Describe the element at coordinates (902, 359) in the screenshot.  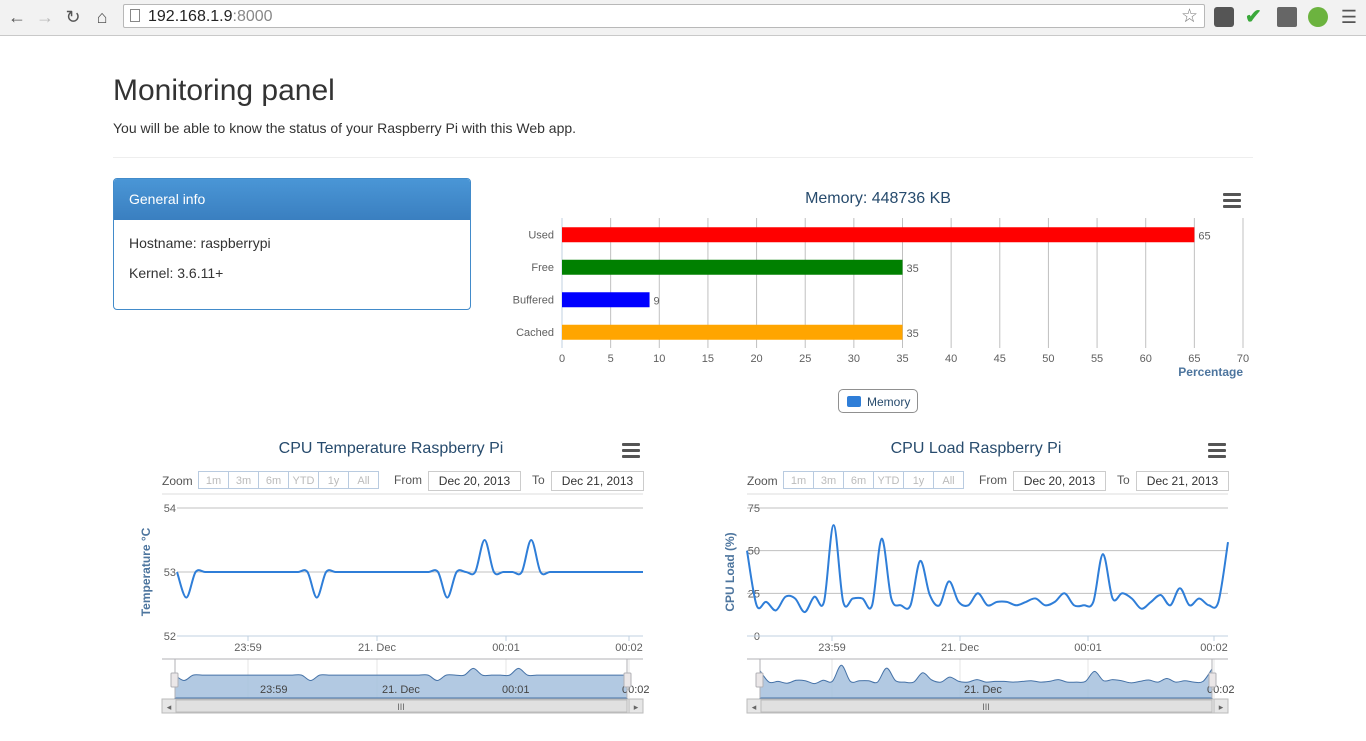
I see `x-tick-label: 35` at that location.